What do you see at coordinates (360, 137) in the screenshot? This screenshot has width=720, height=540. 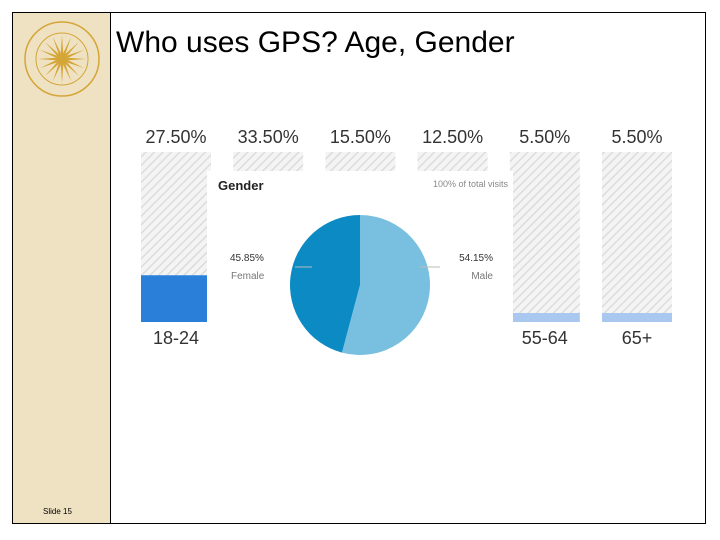 I see `bar-value-label: 15.50%` at bounding box center [360, 137].